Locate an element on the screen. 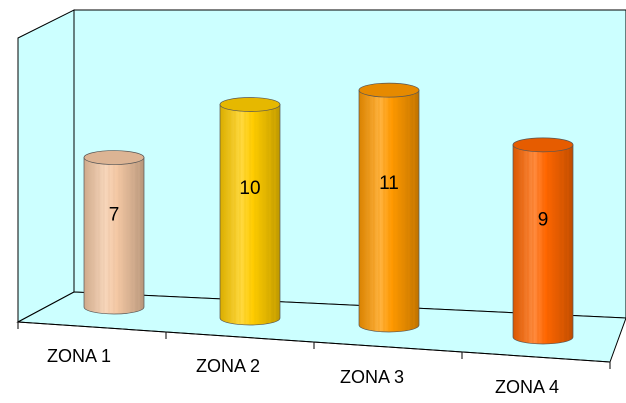 The height and width of the screenshot is (403, 626). category-label-zona-2: ZONA 2 is located at coordinates (228, 366).